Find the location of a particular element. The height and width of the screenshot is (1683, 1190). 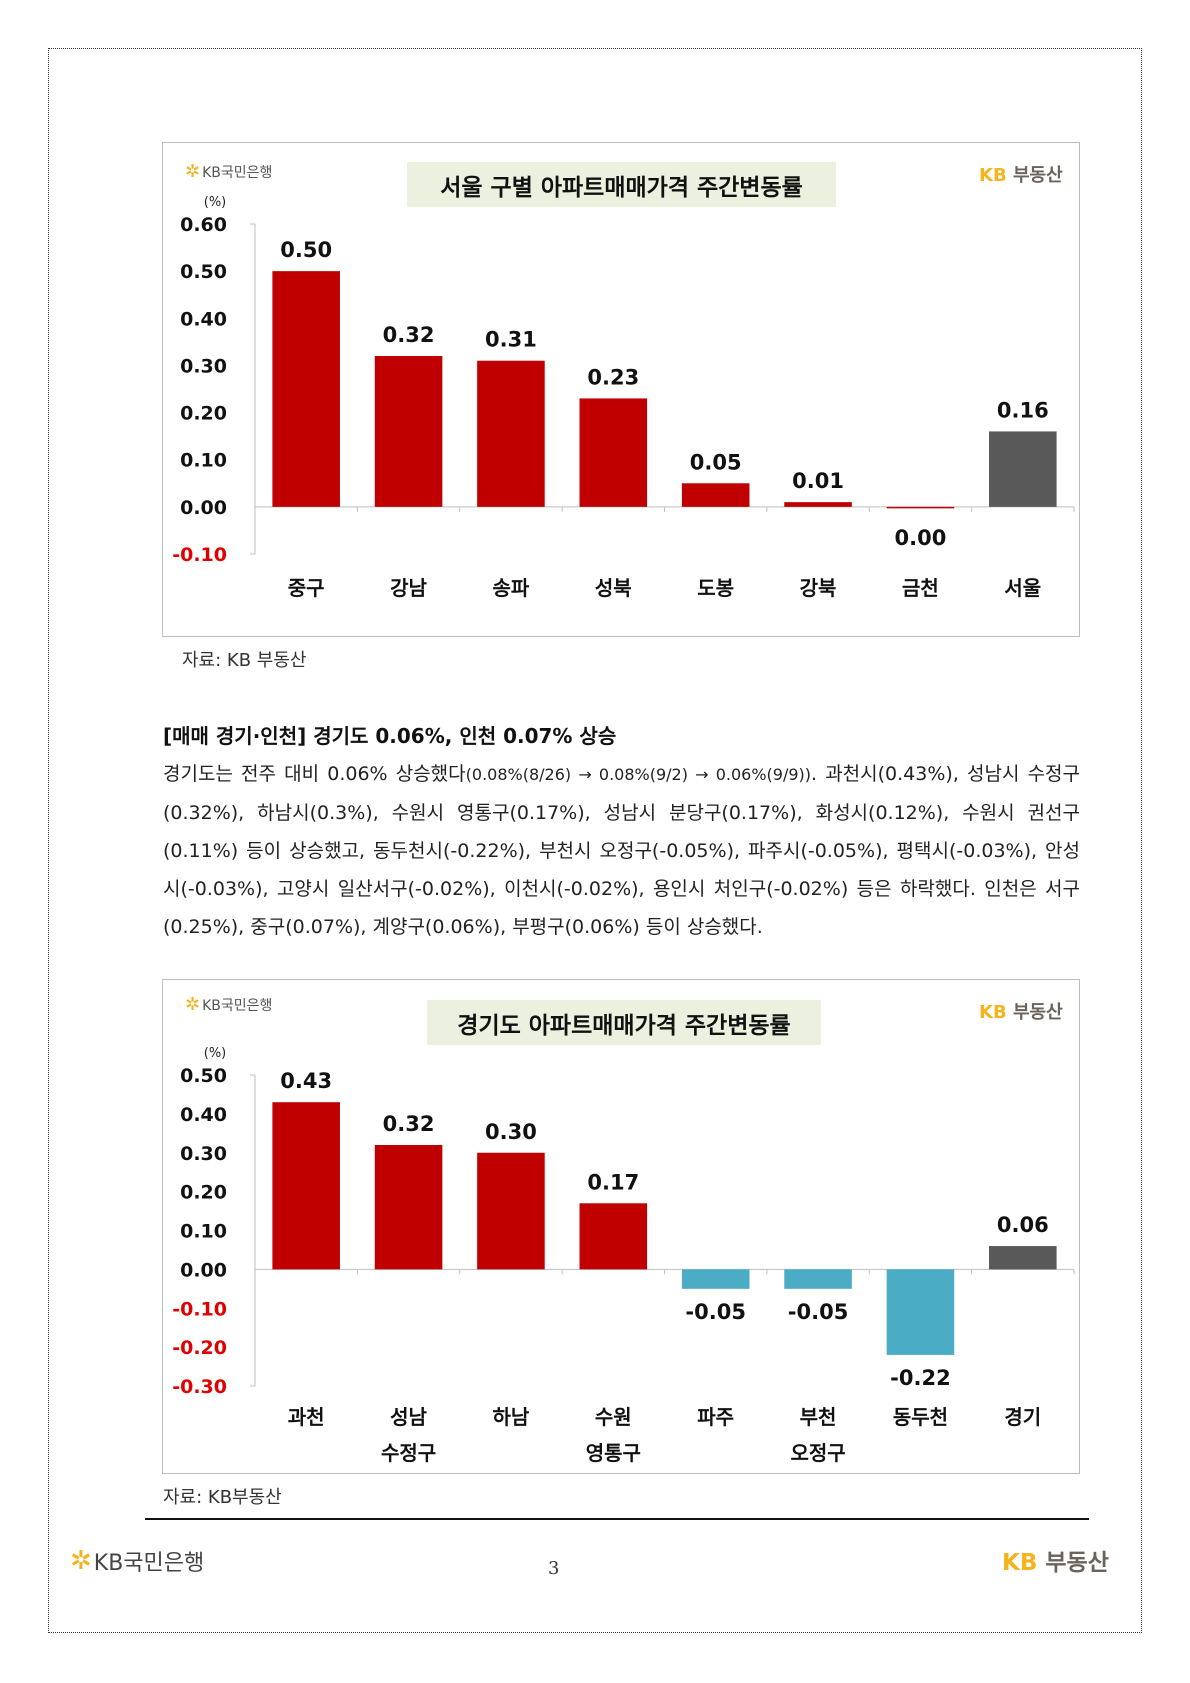

category-label: 부천 is located at coordinates (818, 1417).